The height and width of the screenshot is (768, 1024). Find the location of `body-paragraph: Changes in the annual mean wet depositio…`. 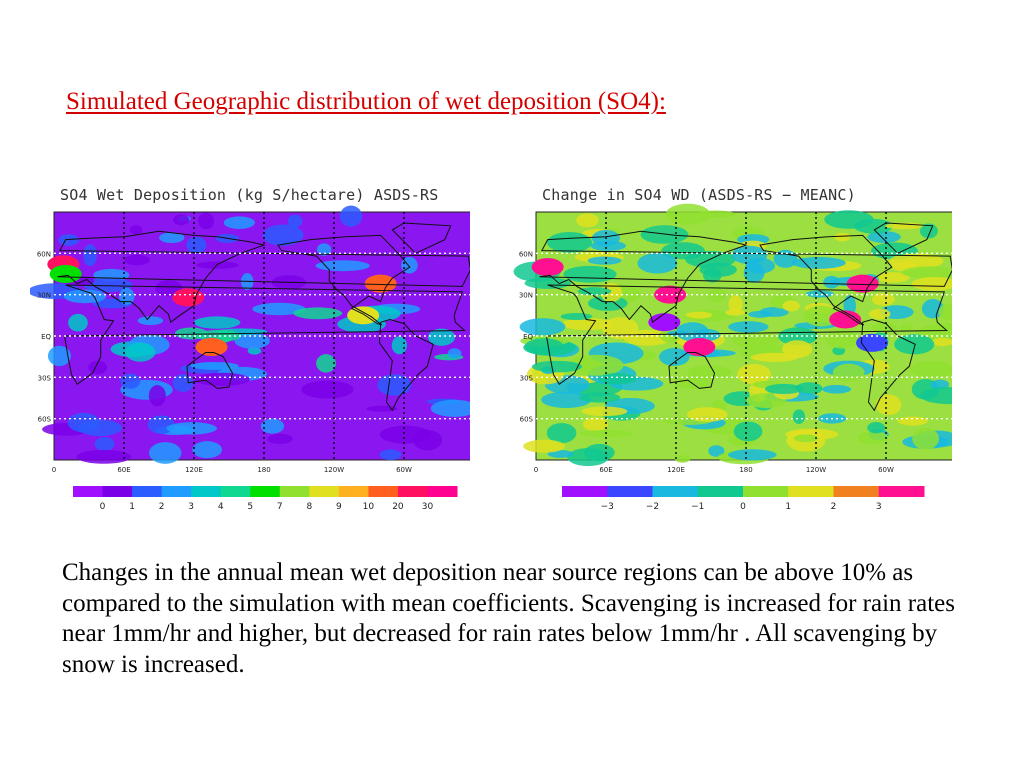

body-paragraph: Changes in the annual mean wet depositio… is located at coordinates (508, 618).